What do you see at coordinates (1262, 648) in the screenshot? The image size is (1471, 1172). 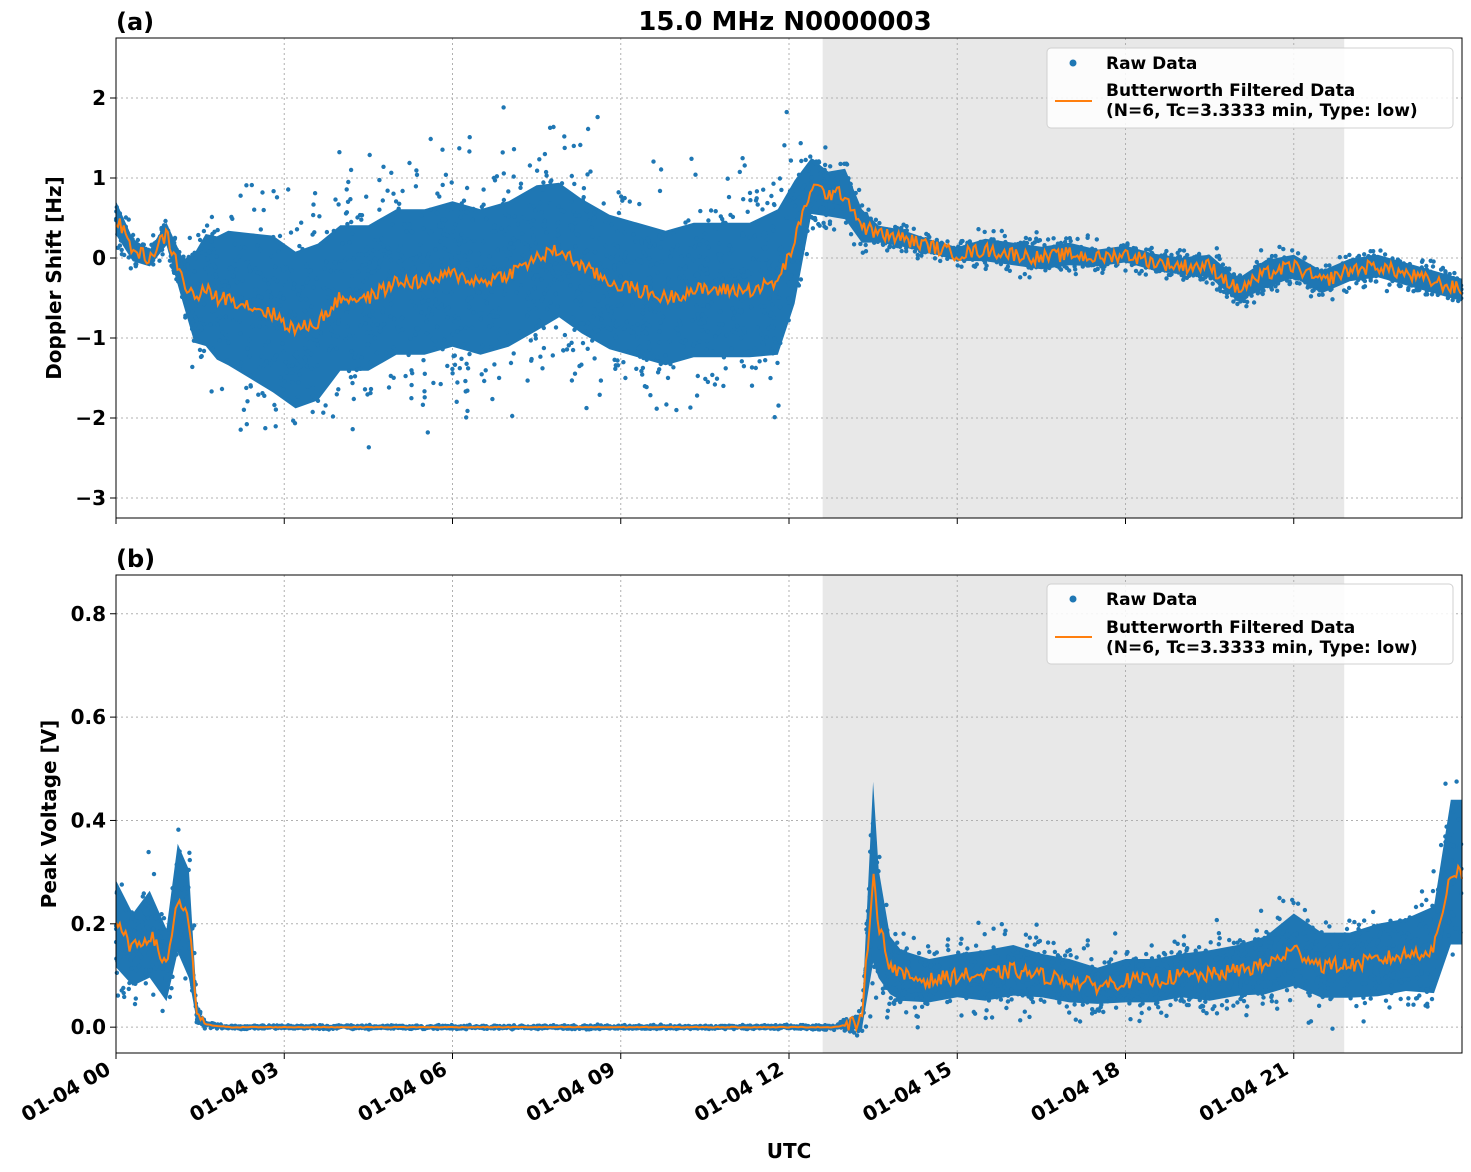 I see `panel-b-legend-filtered-label-2: (N=6, Tc=3.3333 min, Type: low)` at bounding box center [1262, 648].